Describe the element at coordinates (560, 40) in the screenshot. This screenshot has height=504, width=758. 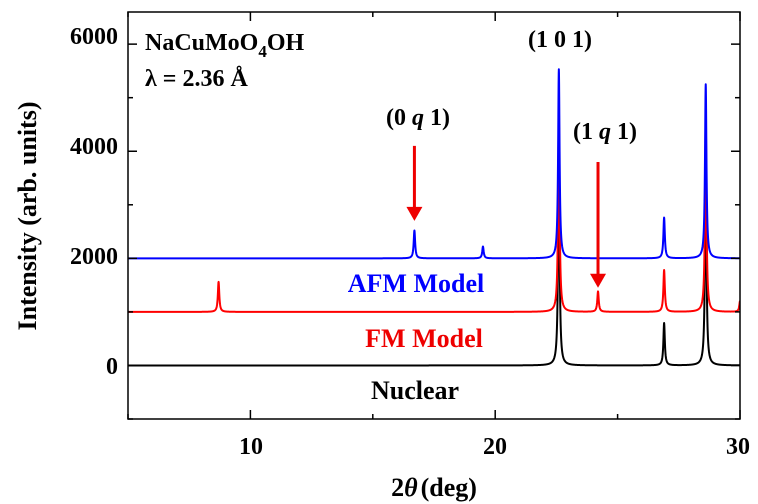
I see `peak-label-1-0-1: (1 0 1)` at that location.